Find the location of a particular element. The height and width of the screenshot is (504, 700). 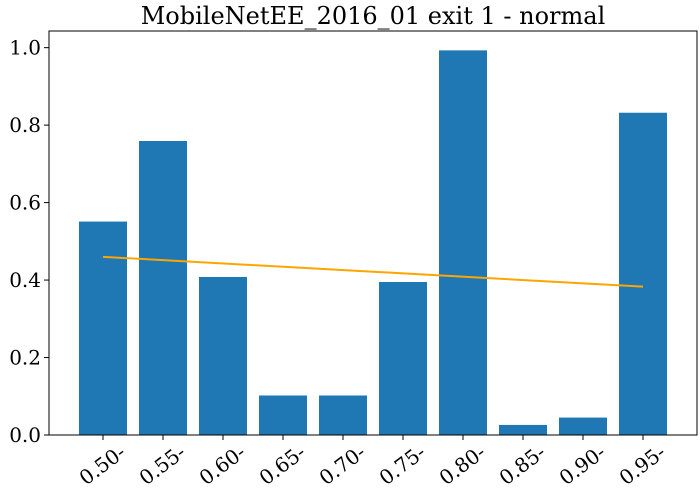

y-tick-label-5: 1.0 is located at coordinates (25, 48).